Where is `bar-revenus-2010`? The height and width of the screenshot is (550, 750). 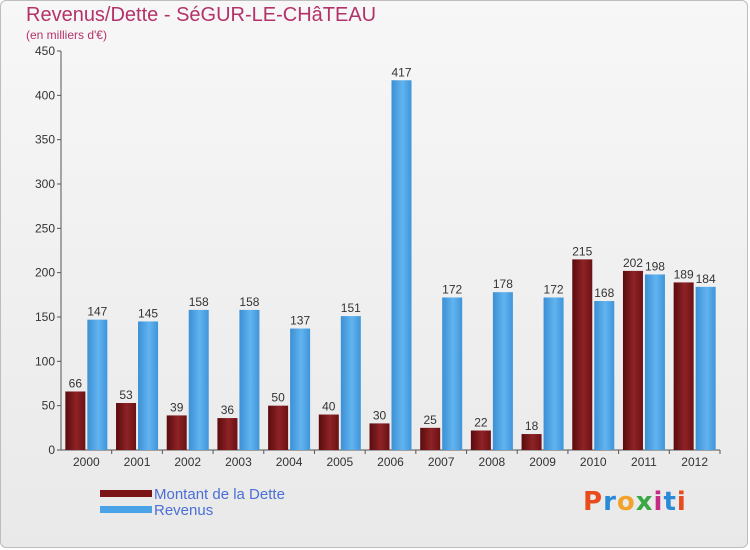
bar-revenus-2010 is located at coordinates (604, 375).